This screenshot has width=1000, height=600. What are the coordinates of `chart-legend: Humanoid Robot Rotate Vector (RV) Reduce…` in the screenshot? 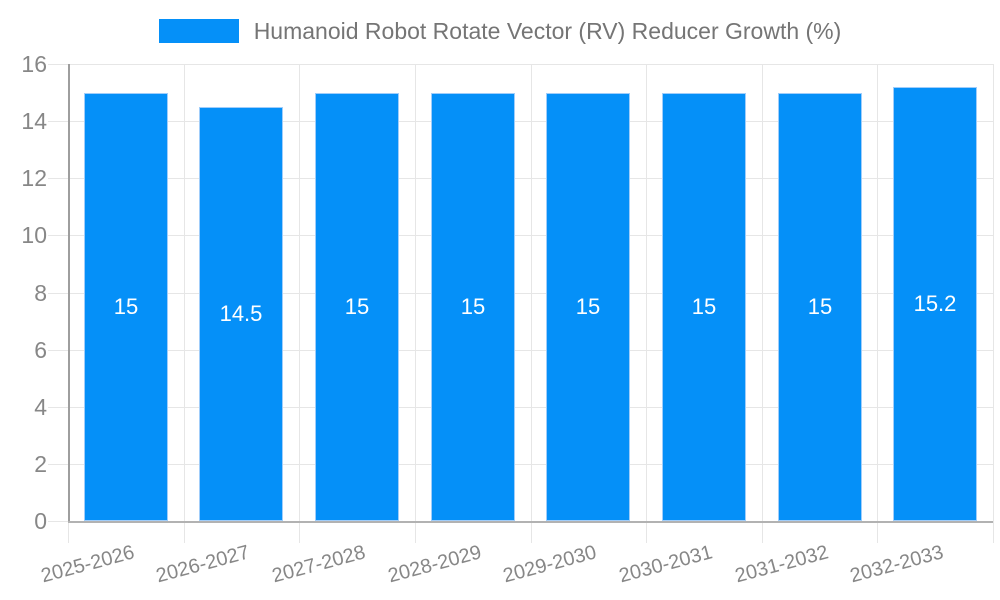 It's located at (500, 31).